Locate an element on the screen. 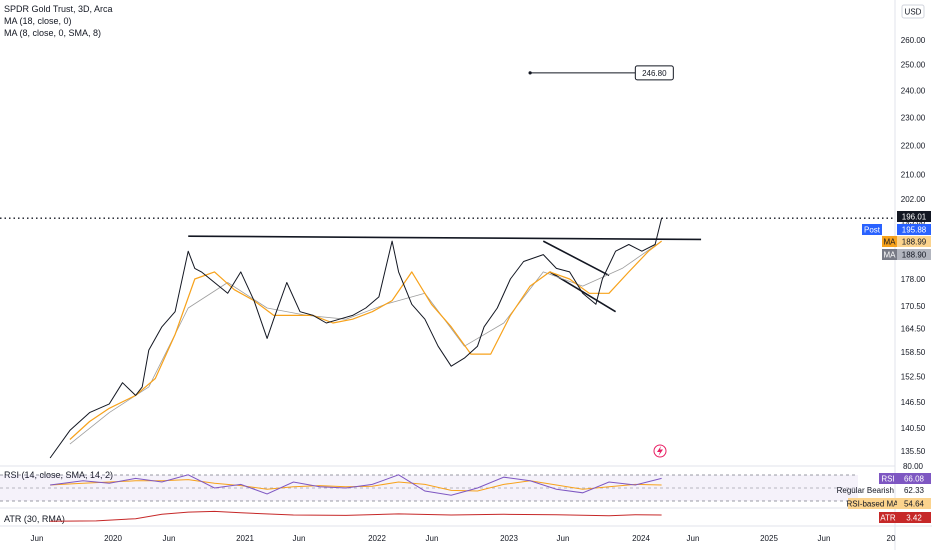 The image size is (932, 550). svg-text: 196.01 is located at coordinates (914, 217).